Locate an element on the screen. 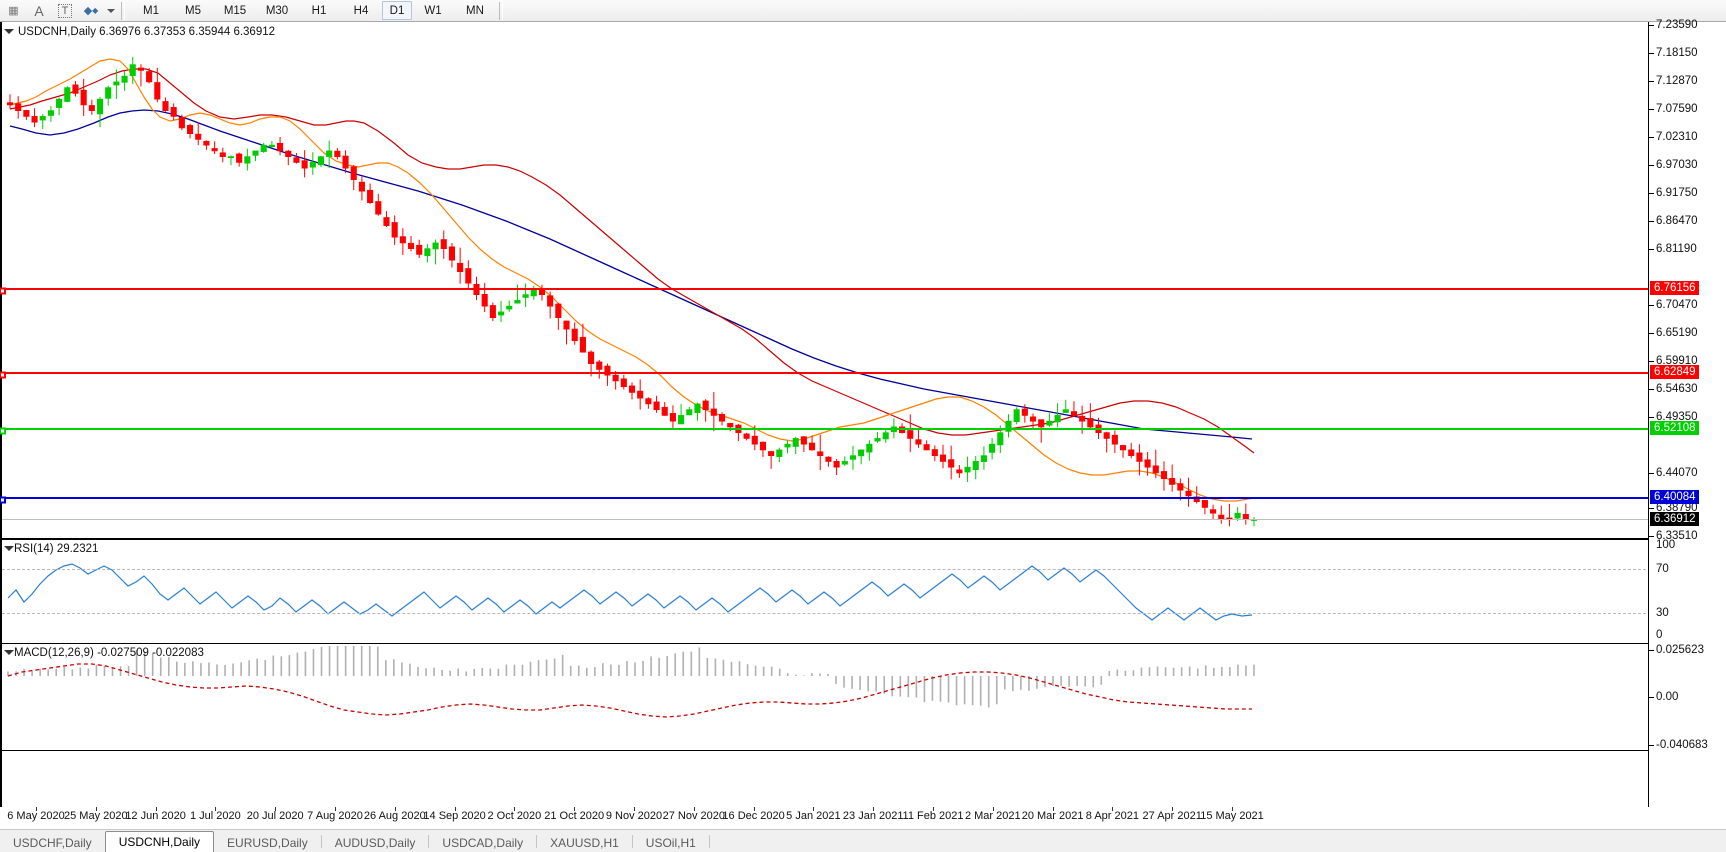  macd-axis-label: 0.025623 is located at coordinates (1680, 650).